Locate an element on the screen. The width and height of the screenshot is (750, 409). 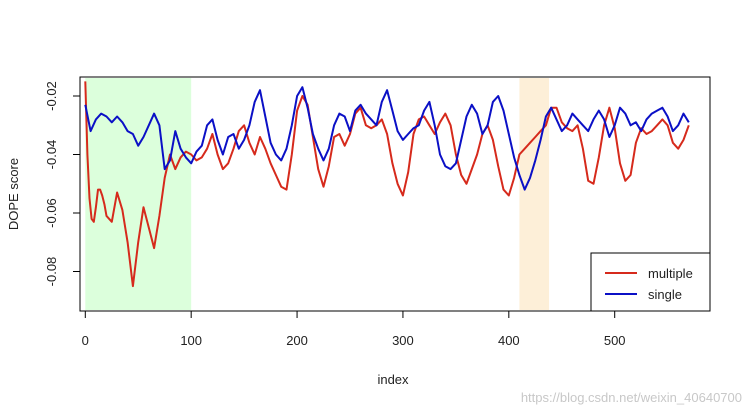
x-tick-label: 200 is located at coordinates (297, 340).